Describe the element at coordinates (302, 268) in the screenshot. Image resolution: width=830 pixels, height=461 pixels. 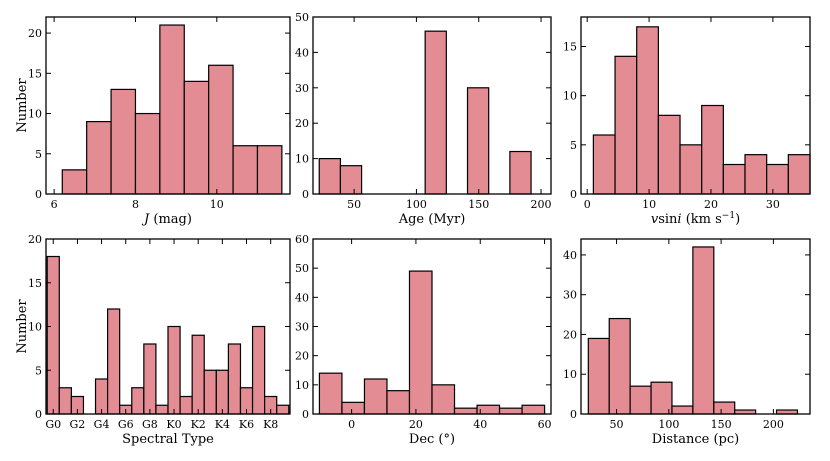
I see `y-tick-label: 50` at that location.